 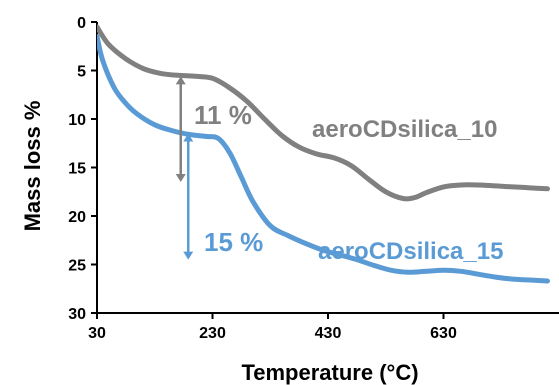 I want to click on annotation-label-1: 15 %, so click(x=233, y=242).